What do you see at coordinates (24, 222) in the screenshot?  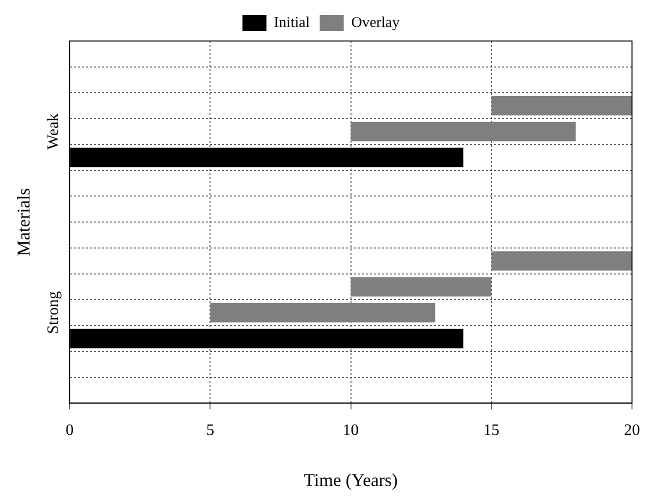 I see `y-axis-title: Materials` at bounding box center [24, 222].